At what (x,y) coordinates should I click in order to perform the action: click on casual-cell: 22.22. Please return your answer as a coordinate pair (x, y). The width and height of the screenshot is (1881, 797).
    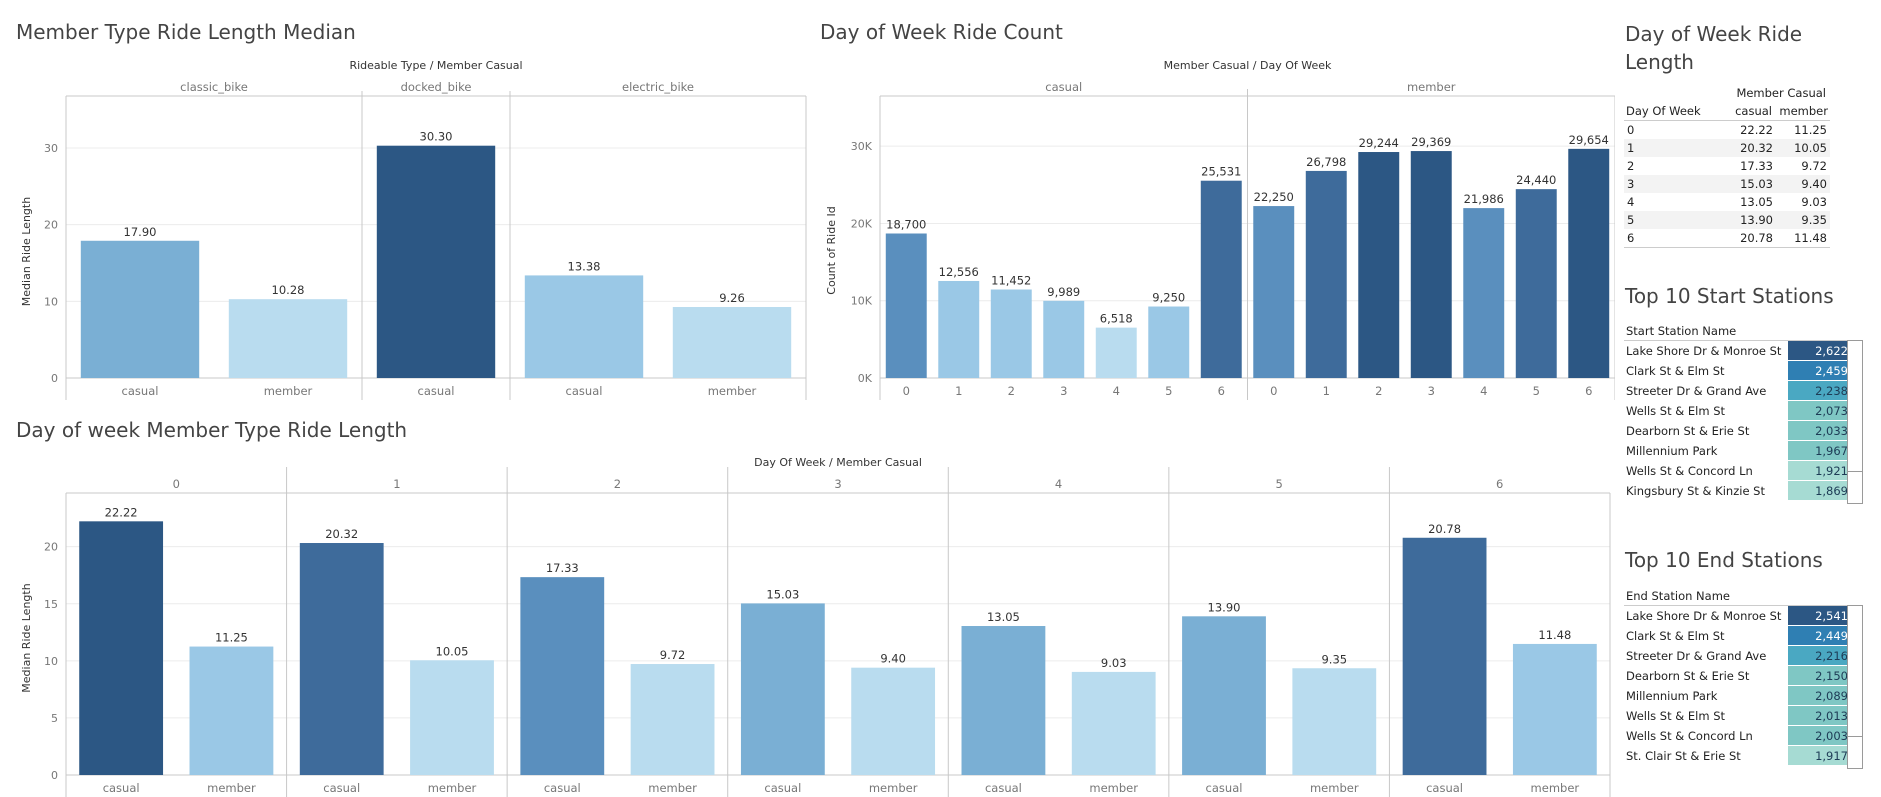
    Looking at the image, I should click on (1756, 130).